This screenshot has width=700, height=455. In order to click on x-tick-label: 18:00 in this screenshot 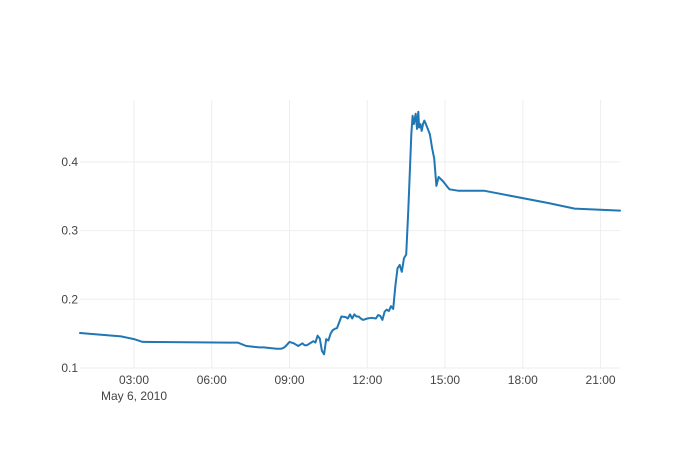, I will do `click(523, 380)`.